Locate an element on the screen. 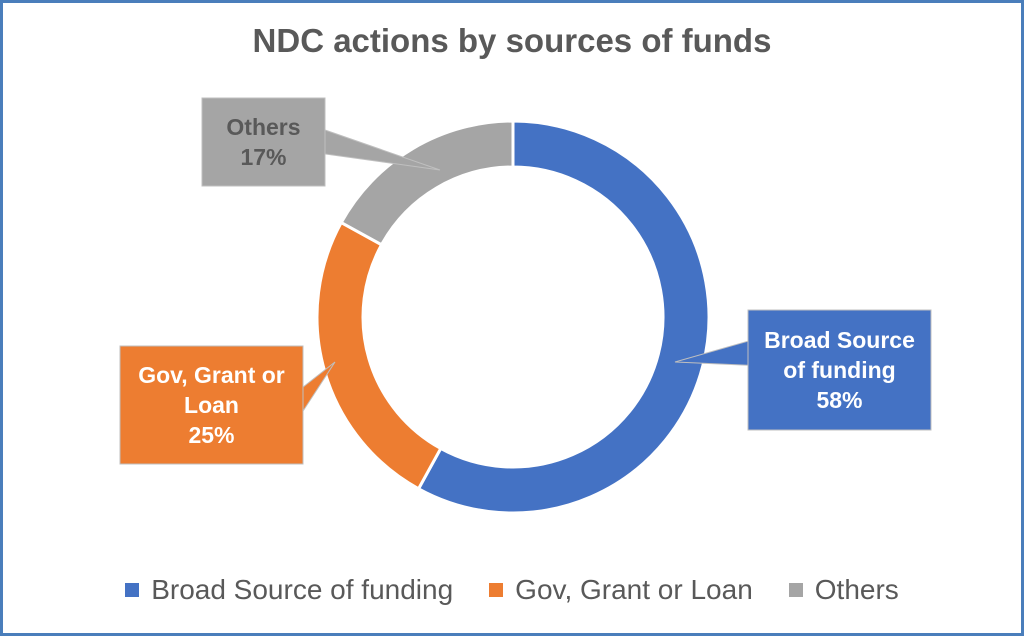 The height and width of the screenshot is (636, 1024). callout-text-gov-grant-loan-0: Gov, Grant or is located at coordinates (211, 375).